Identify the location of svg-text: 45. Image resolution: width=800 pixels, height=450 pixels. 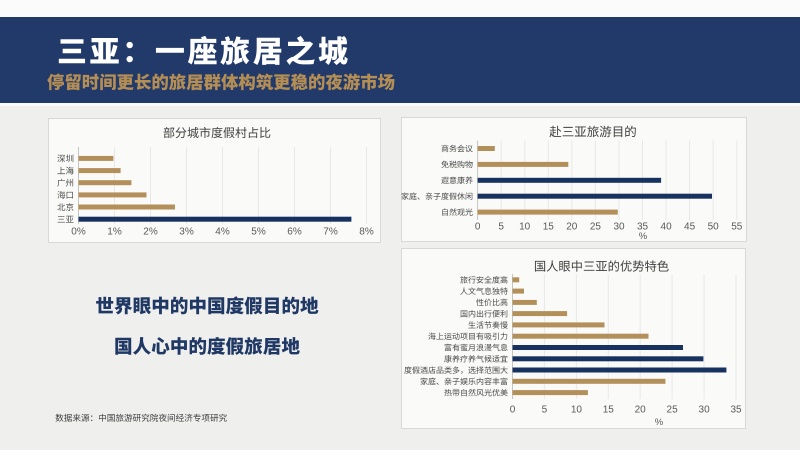
(690, 227).